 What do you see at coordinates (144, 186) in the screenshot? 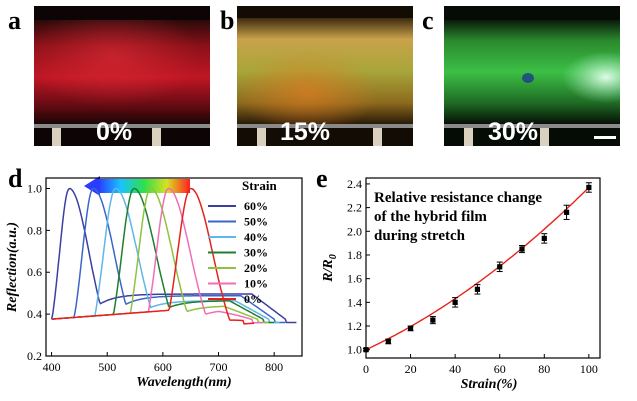
I see `spectral-gradient-bar` at bounding box center [144, 186].